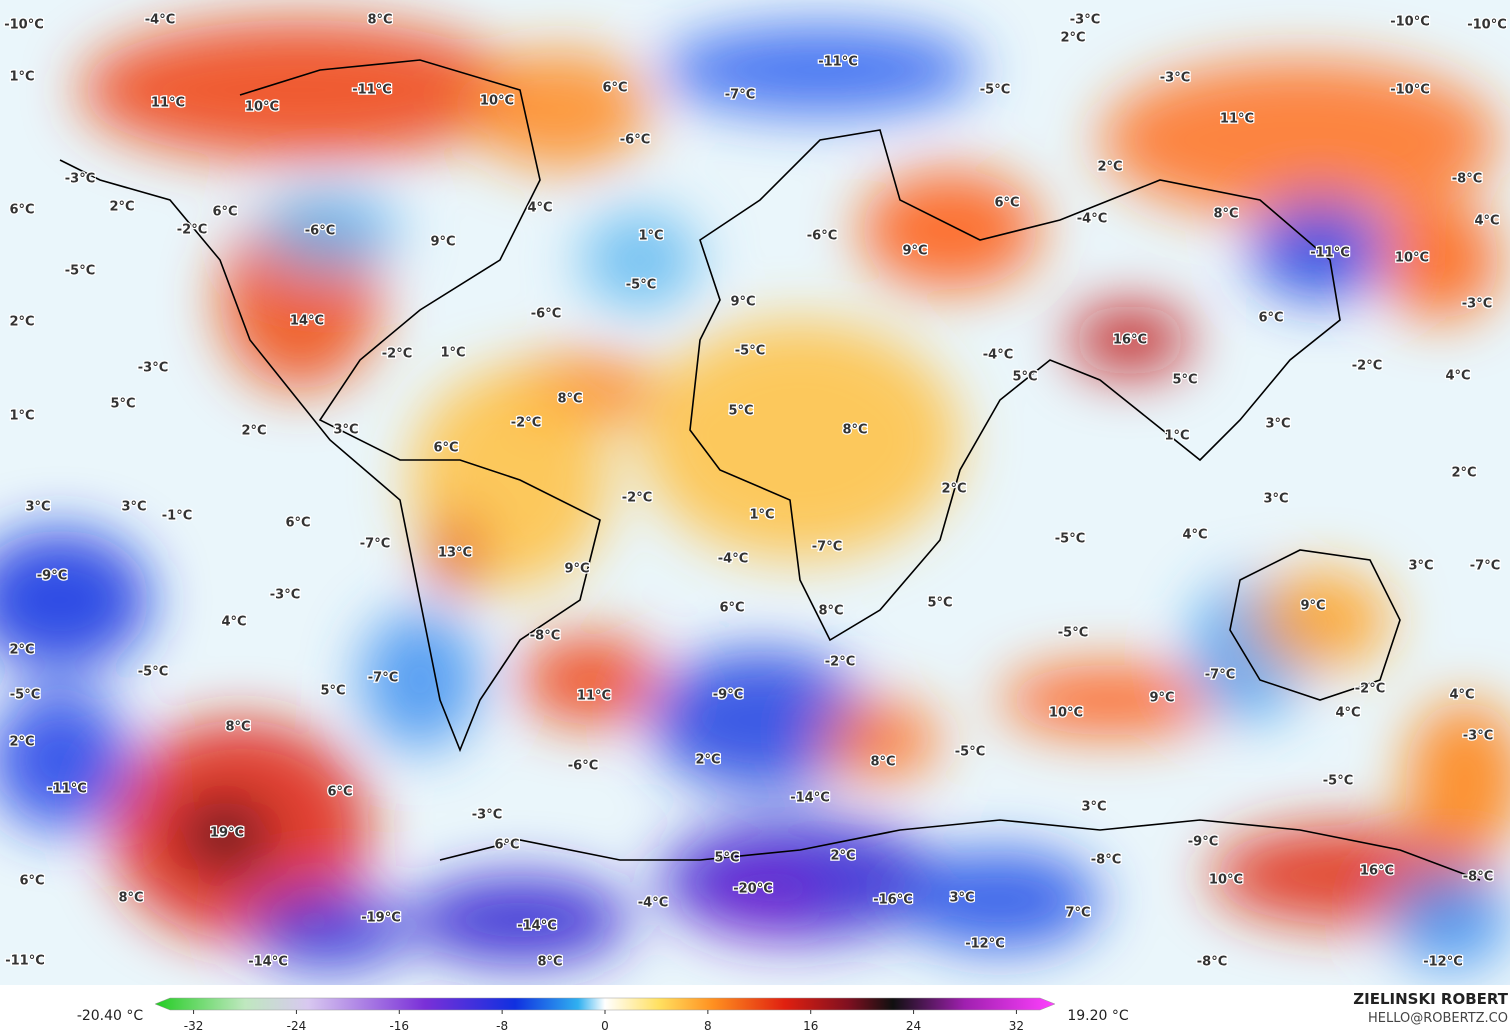  What do you see at coordinates (502, 1026) in the screenshot?
I see `colorbar-tick-label: -8` at bounding box center [502, 1026].